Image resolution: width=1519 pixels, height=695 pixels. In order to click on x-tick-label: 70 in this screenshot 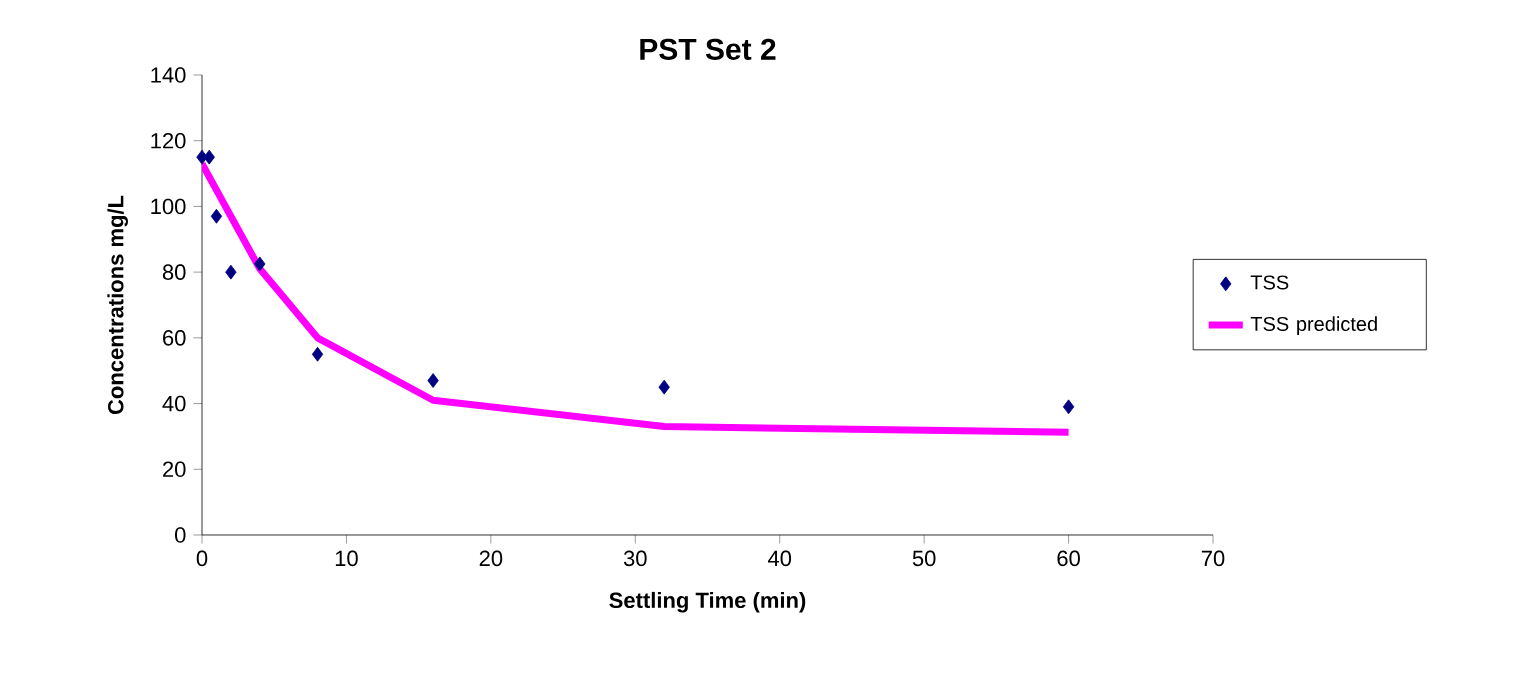, I will do `click(1213, 558)`.